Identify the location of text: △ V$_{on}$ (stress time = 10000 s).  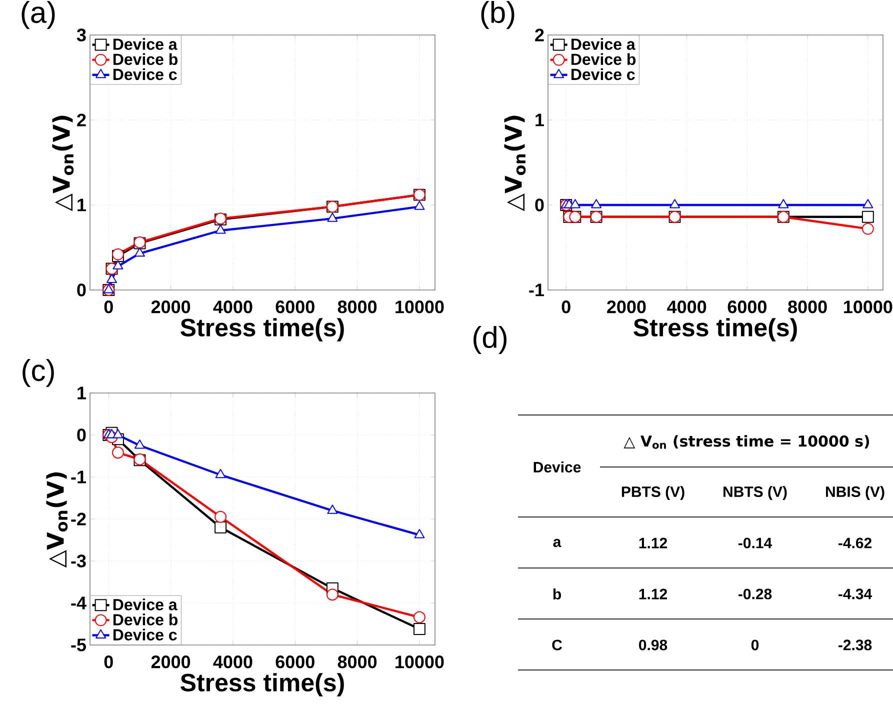
(747, 442).